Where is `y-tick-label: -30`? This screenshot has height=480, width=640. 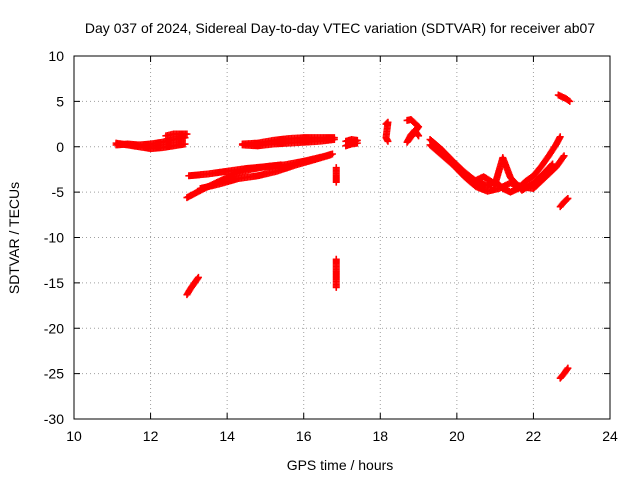 y-tick-label: -30 is located at coordinates (54, 419).